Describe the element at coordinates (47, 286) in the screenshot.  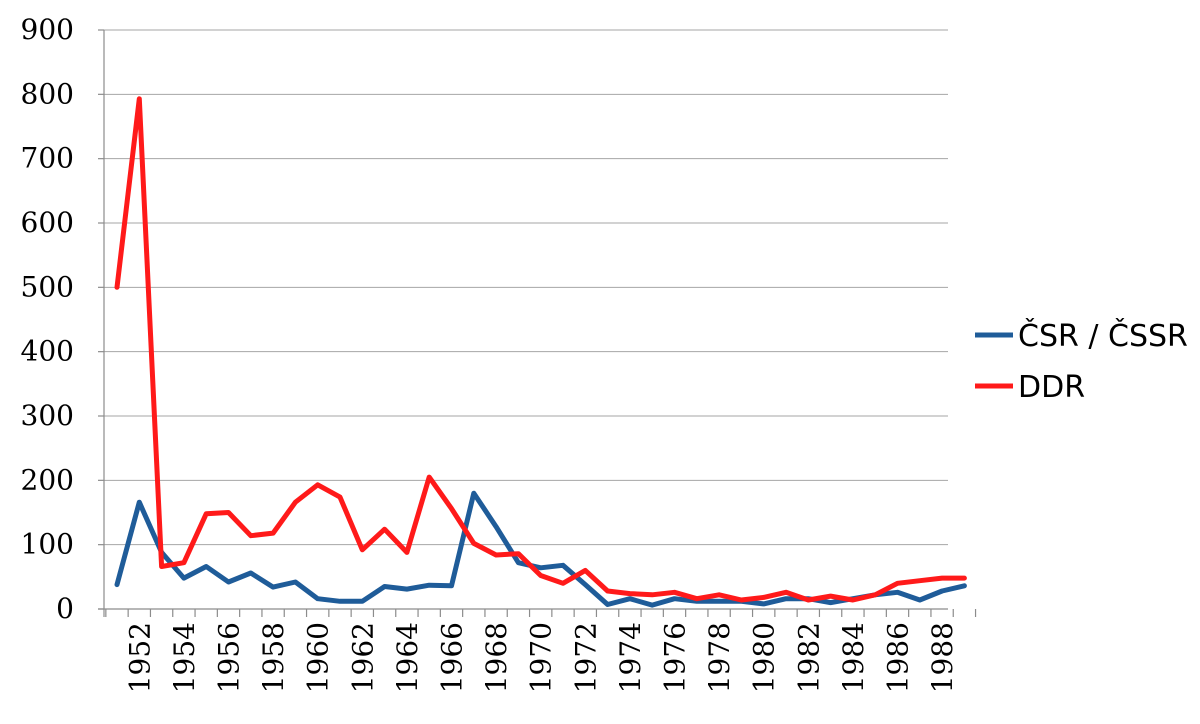
I see `y-tick-label: 500` at that location.